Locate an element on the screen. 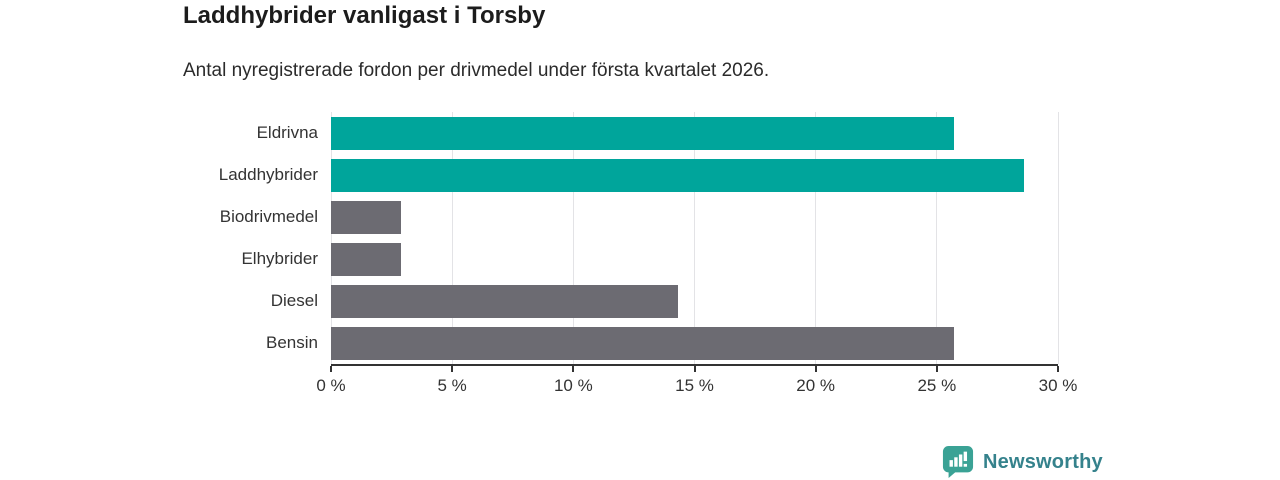 This screenshot has height=480, width=1280. brand-name: Newsworthy is located at coordinates (1043, 461).